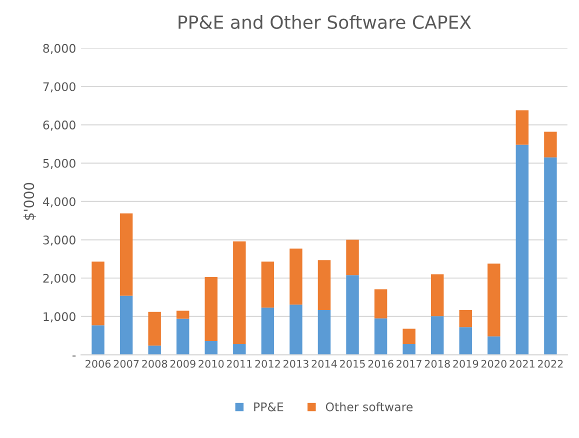 Image resolution: width=579 pixels, height=438 pixels. Describe the element at coordinates (493, 364) in the screenshot. I see `x-tick-label: 2020` at that location.